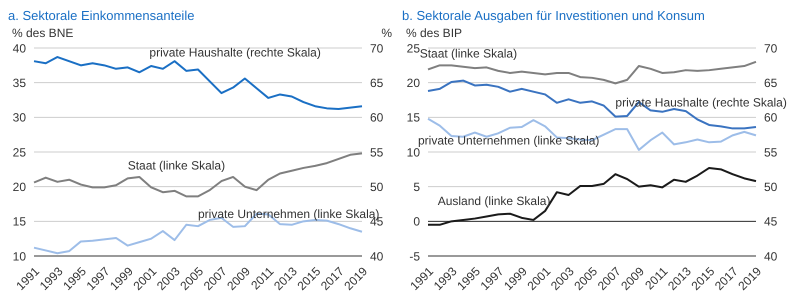  What do you see at coordinates (414, 256) in the screenshot?
I see `y-tick-label: -5` at bounding box center [414, 256].